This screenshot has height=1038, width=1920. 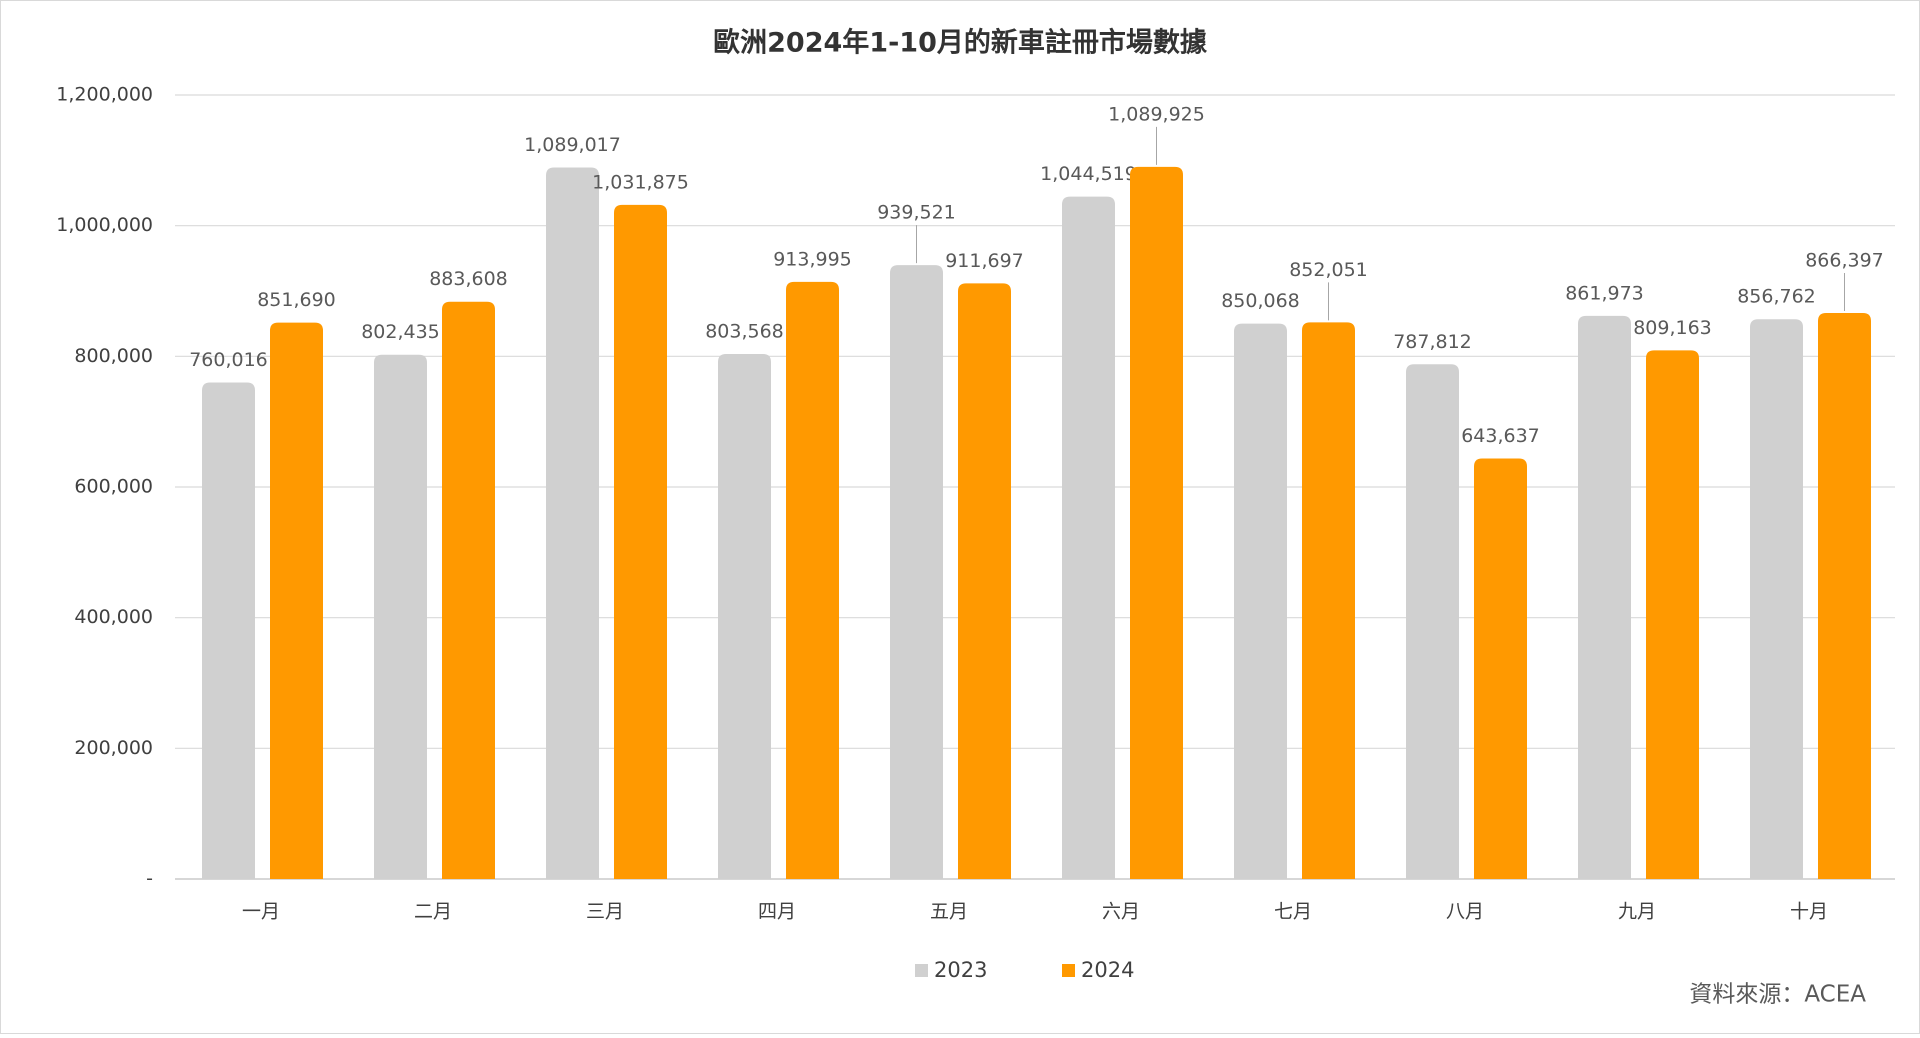 I want to click on x-tick-label: 六月, so click(x=1121, y=912).